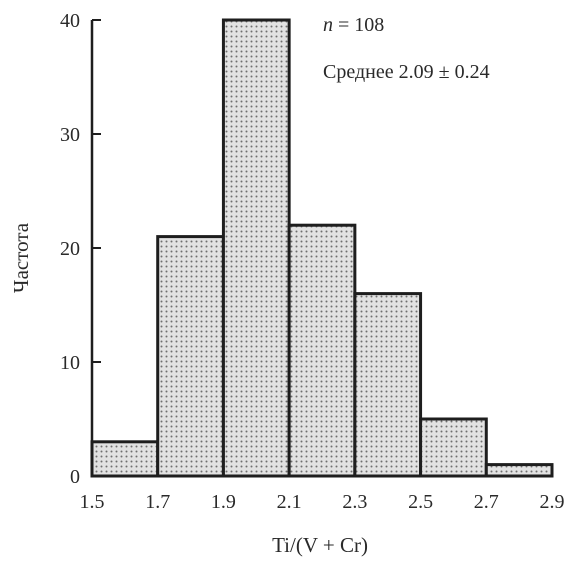 This screenshot has width=573, height=565. I want to click on y-tick-label: 40, so click(70, 21).